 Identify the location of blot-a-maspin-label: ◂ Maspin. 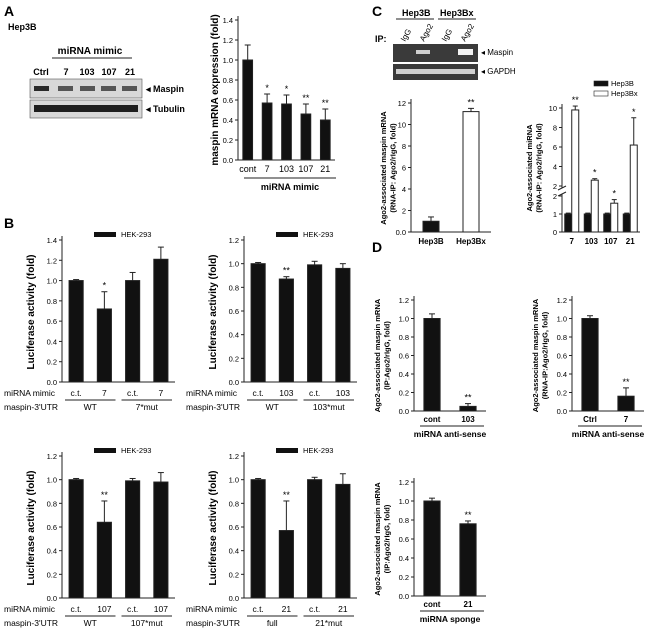
(164, 89).